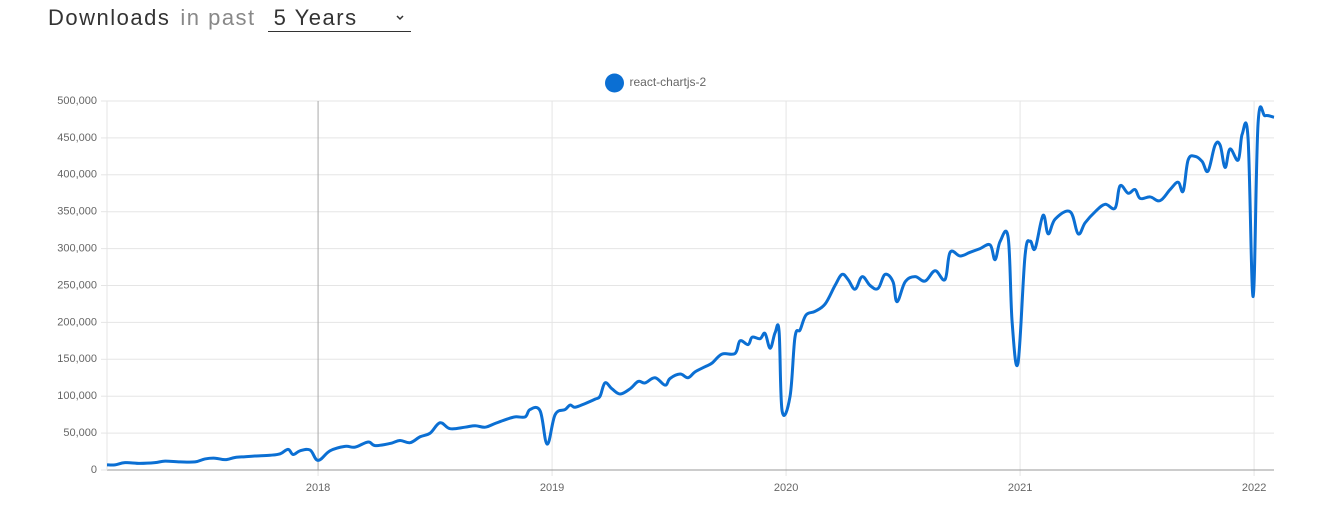 The height and width of the screenshot is (528, 1326). Describe the element at coordinates (77, 212) in the screenshot. I see `y-tick-label: 350,000` at that location.